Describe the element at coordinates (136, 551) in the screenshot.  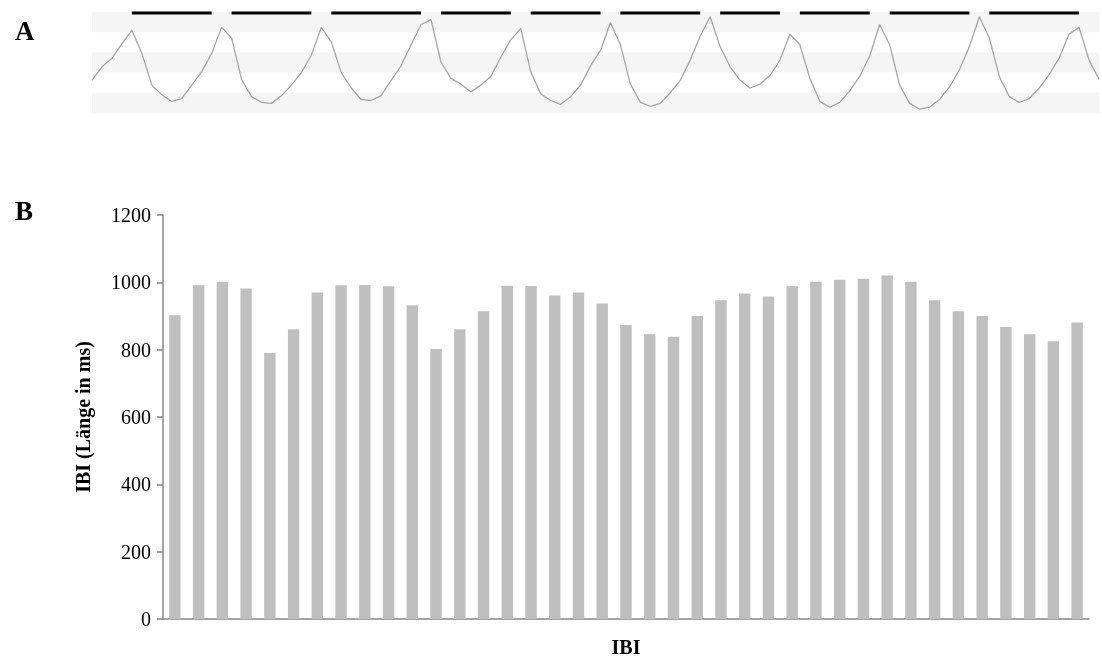
I see `y-tick-label: 200` at that location.